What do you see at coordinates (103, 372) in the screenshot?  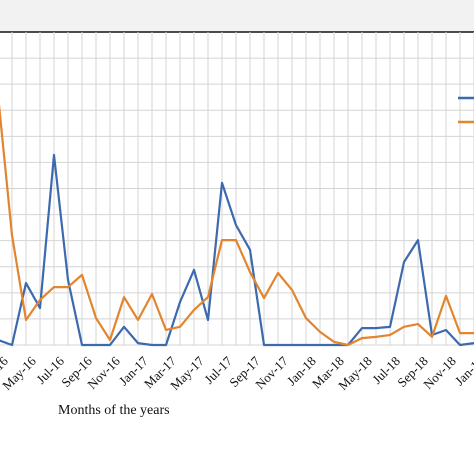 I see `x-tick-label: Nov-16` at bounding box center [103, 372].